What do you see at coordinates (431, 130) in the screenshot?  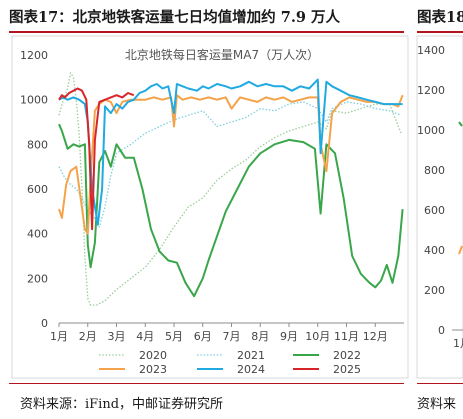 I see `next-y-tick-label: 1000` at bounding box center [431, 130].